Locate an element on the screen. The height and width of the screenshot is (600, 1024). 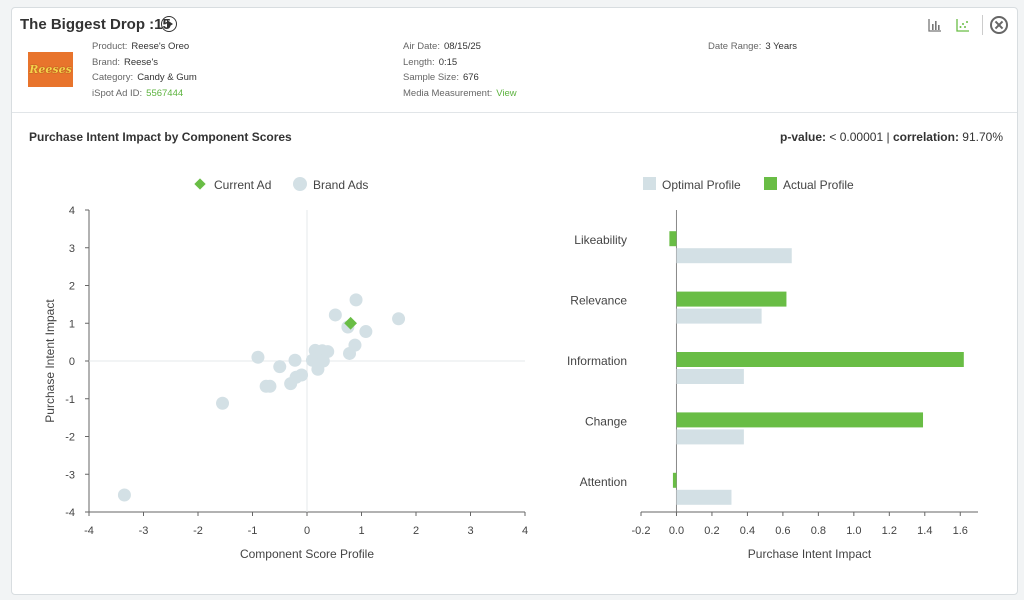
scatter-x-tick-label: -2 is located at coordinates (198, 531).